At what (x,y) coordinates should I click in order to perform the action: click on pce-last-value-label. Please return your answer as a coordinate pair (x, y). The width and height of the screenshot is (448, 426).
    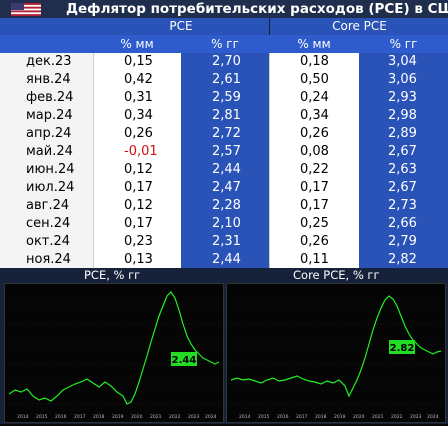
    Looking at the image, I should click on (184, 359).